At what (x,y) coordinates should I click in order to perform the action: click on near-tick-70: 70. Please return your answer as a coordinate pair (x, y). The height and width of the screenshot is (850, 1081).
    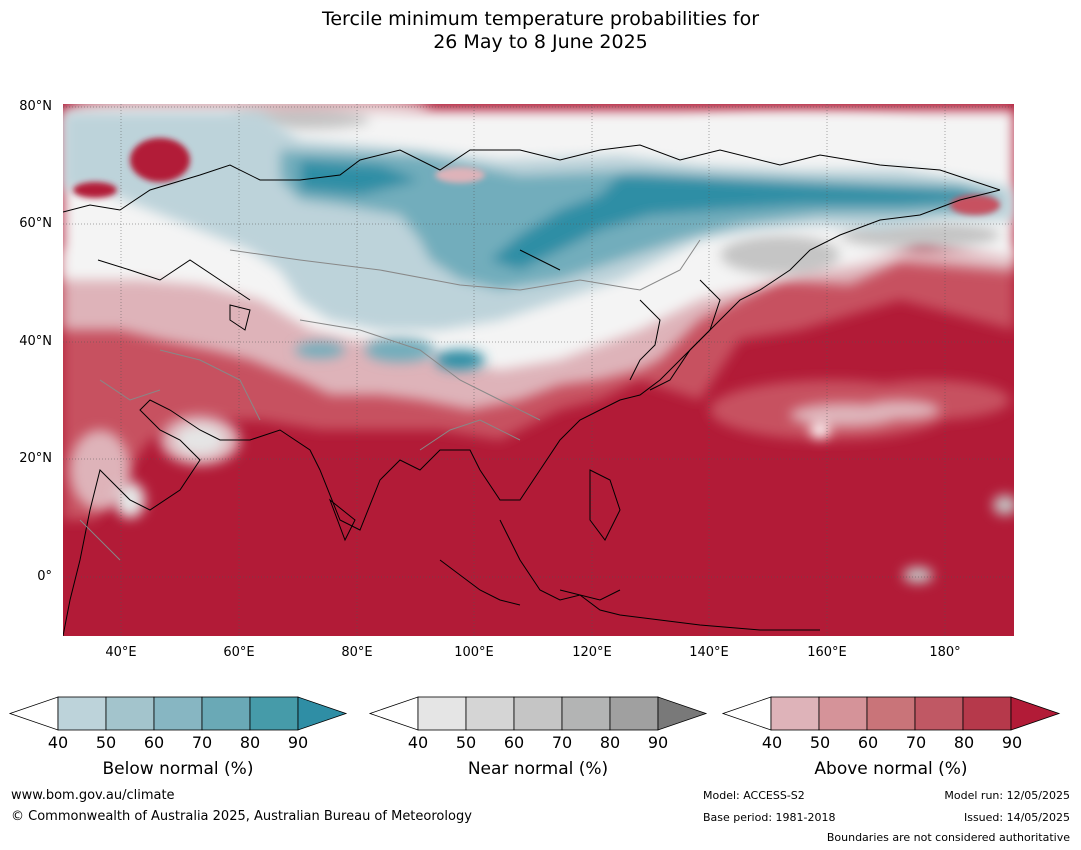
    Looking at the image, I should click on (562, 742).